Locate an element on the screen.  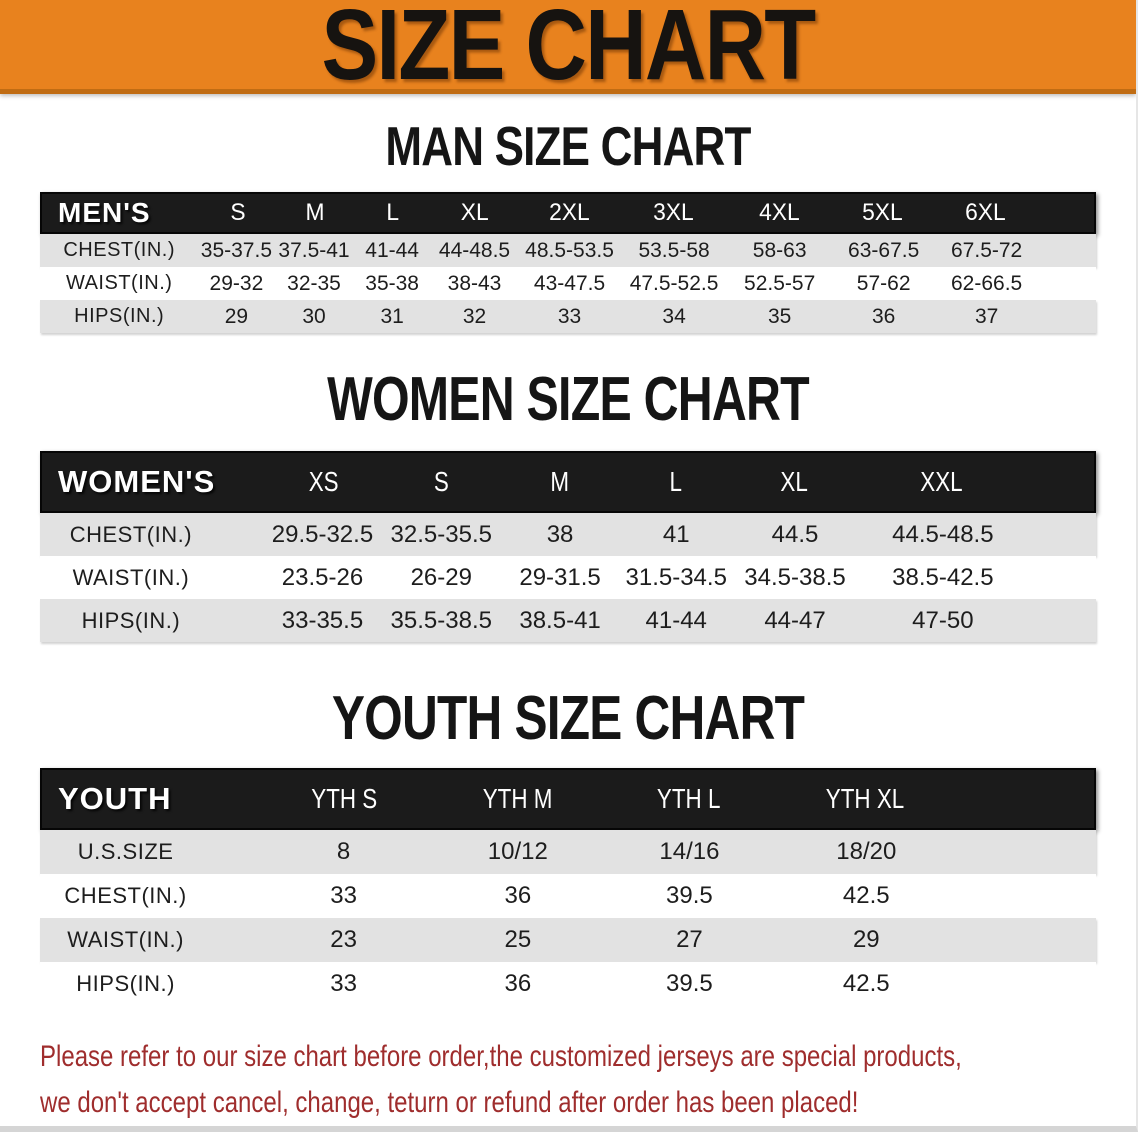
size-value: 37 is located at coordinates (986, 316).